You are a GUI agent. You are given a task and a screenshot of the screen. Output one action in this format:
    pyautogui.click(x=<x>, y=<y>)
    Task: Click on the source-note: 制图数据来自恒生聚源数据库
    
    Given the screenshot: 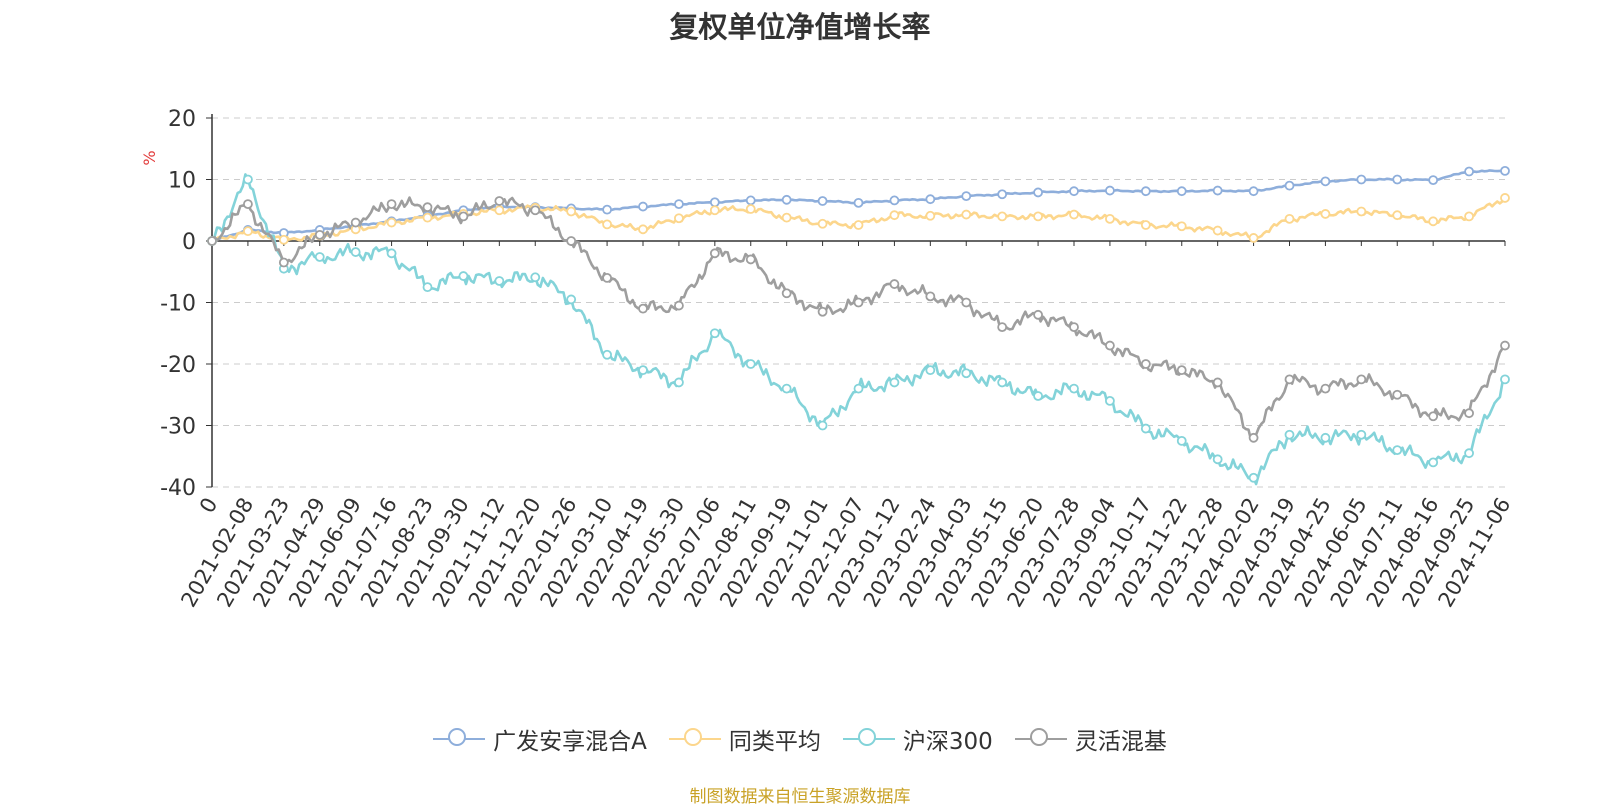 What is the action you would take?
    pyautogui.click(x=800, y=797)
    